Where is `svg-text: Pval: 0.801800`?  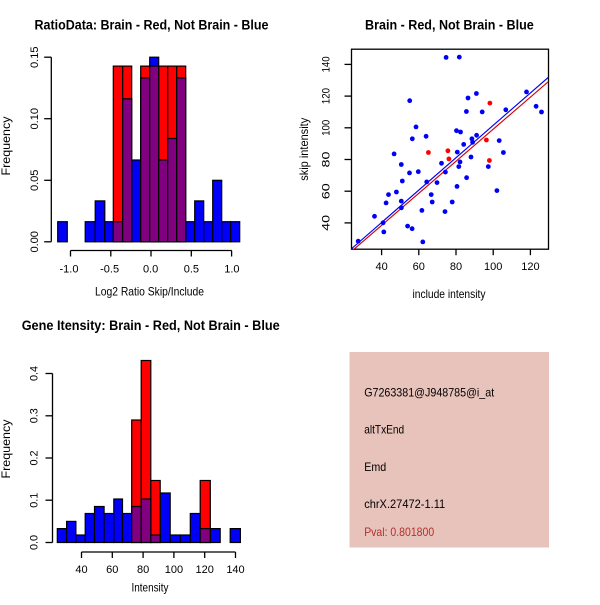 svg-text: Pval: 0.801800 is located at coordinates (399, 532).